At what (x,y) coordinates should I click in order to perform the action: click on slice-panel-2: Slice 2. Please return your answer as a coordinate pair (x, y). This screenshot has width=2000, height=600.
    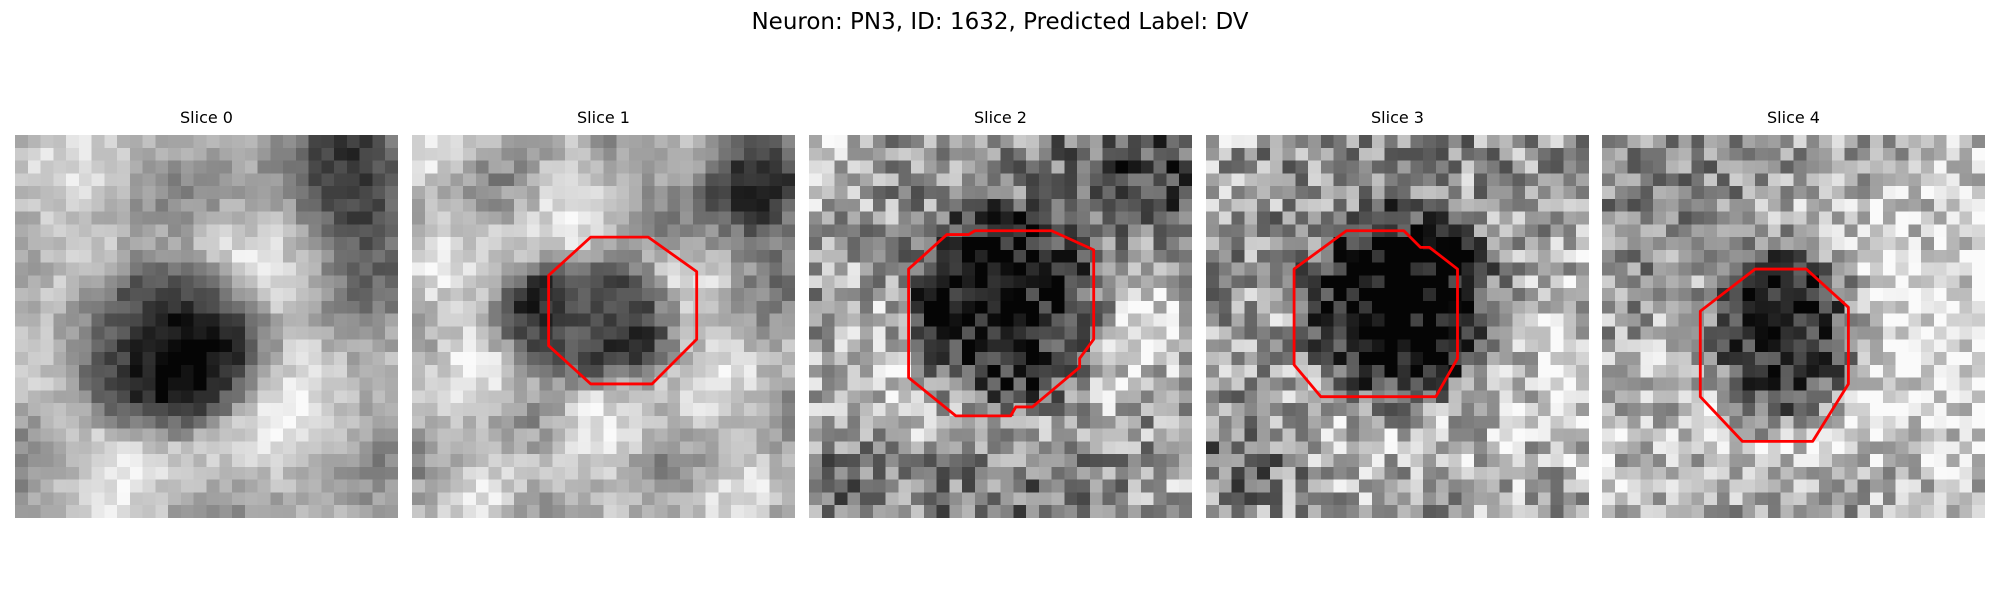
    Looking at the image, I should click on (1000, 313).